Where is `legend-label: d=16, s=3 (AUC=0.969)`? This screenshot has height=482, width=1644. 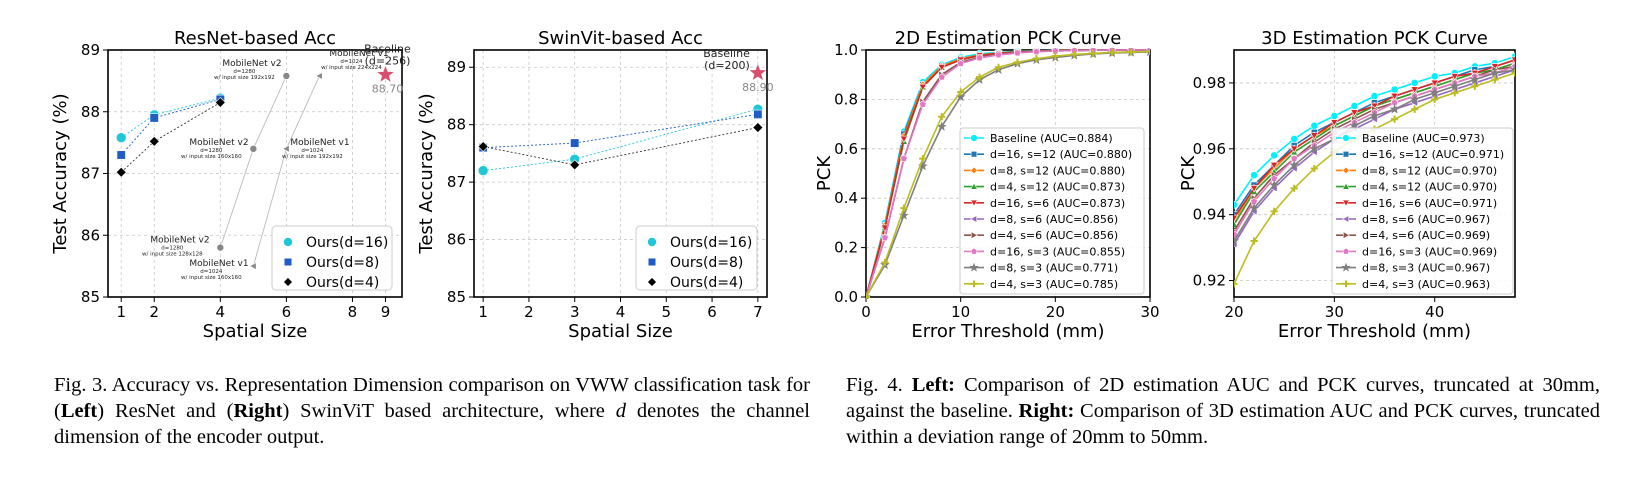
legend-label: d=16, s=3 (AUC=0.969) is located at coordinates (1429, 251).